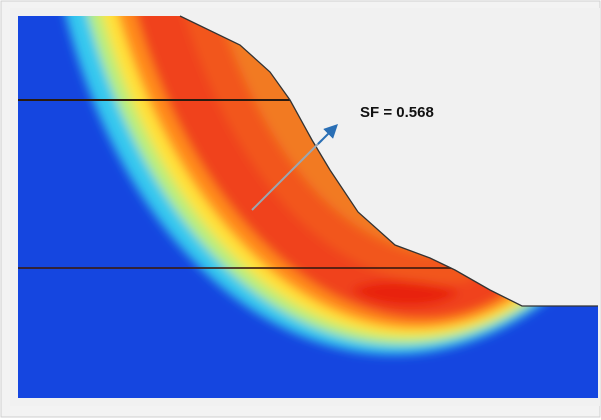  Describe the element at coordinates (327, 134) in the screenshot. I see `slip-direction-arrow` at that location.